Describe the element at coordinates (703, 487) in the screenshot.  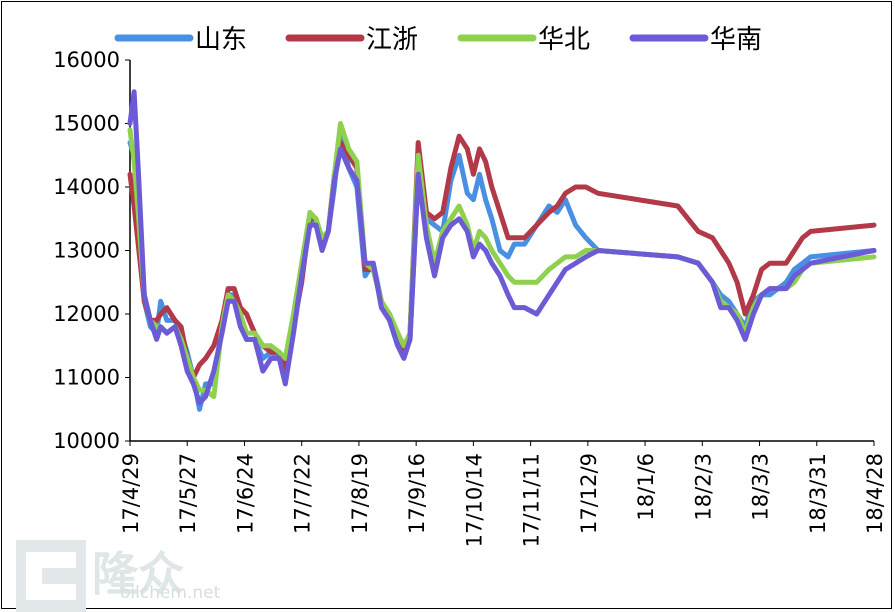
I see `x-tick-label: 18/2/3` at that location.